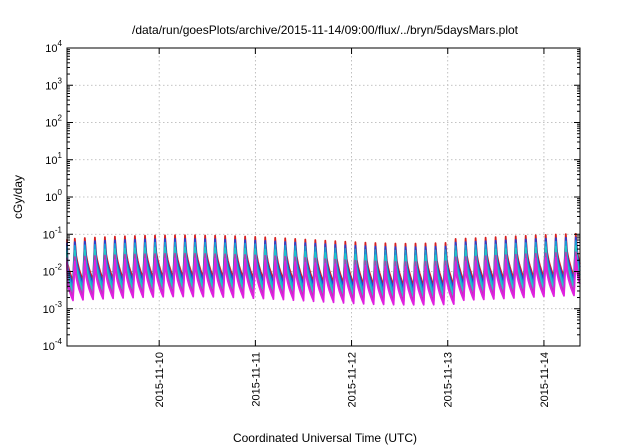 This screenshot has height=448, width=640. I want to click on x-tick-label: 2015-11-10, so click(160, 379).